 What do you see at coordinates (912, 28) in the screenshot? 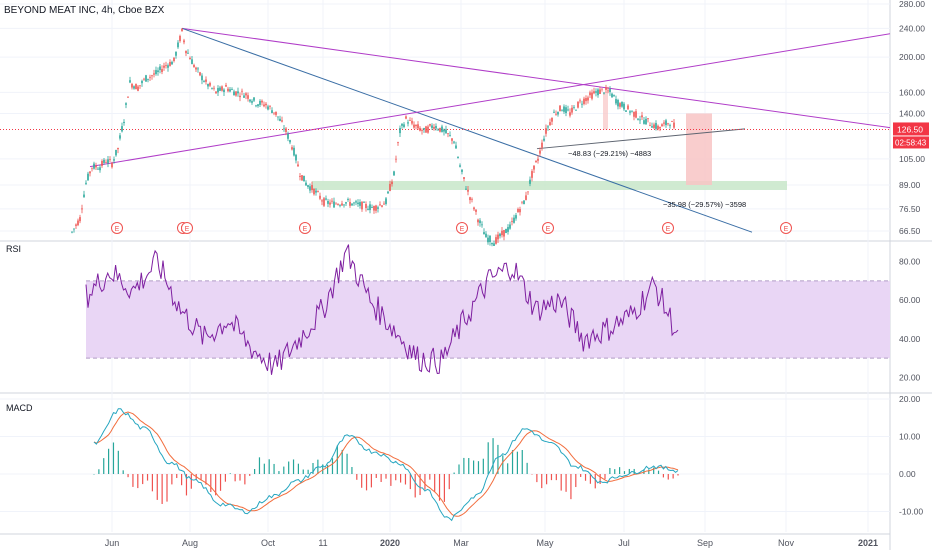
I see `price-tick-label: 240.00` at bounding box center [912, 28].